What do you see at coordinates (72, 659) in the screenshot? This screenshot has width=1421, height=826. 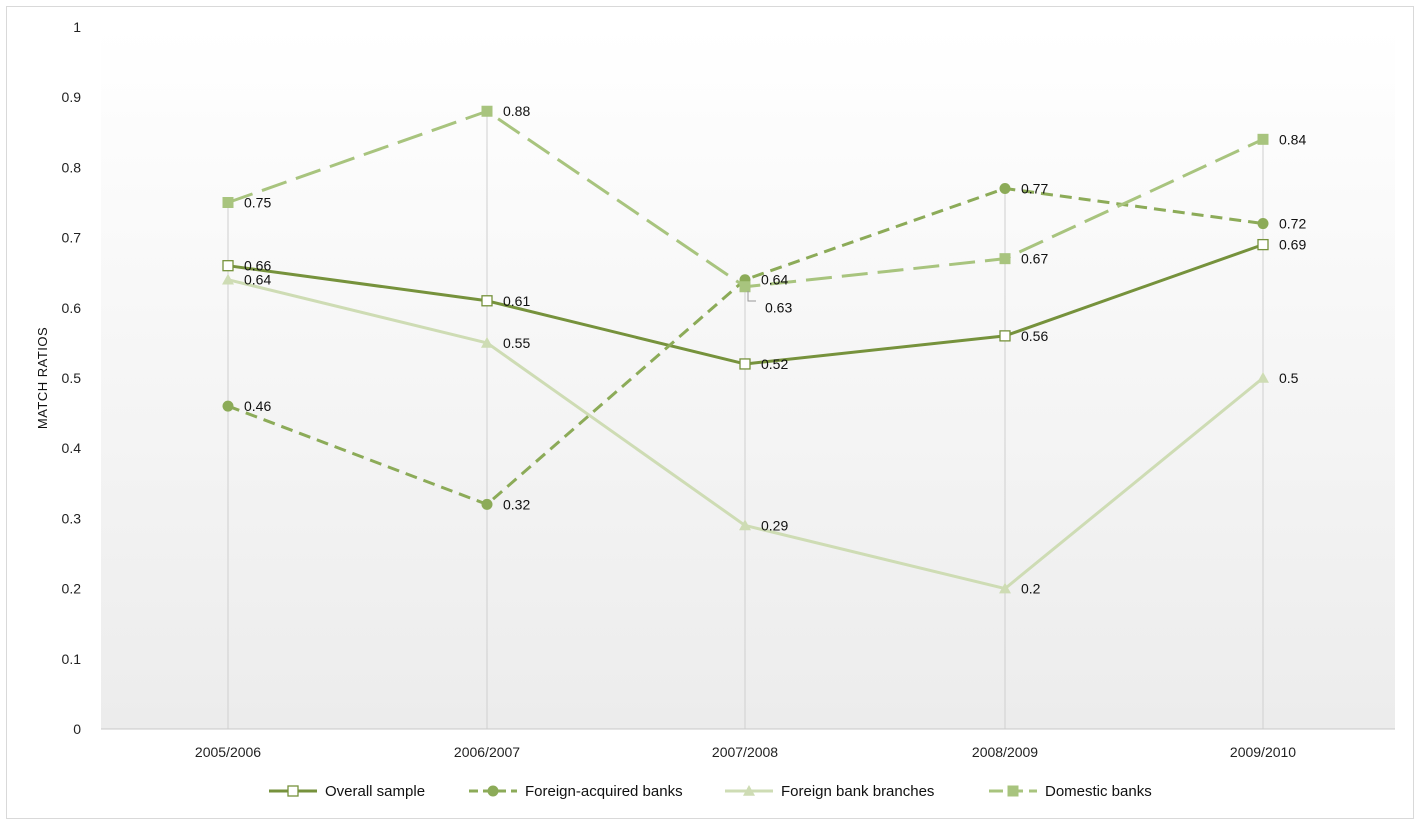 I see `y-tick-label: 0.1` at bounding box center [72, 659].